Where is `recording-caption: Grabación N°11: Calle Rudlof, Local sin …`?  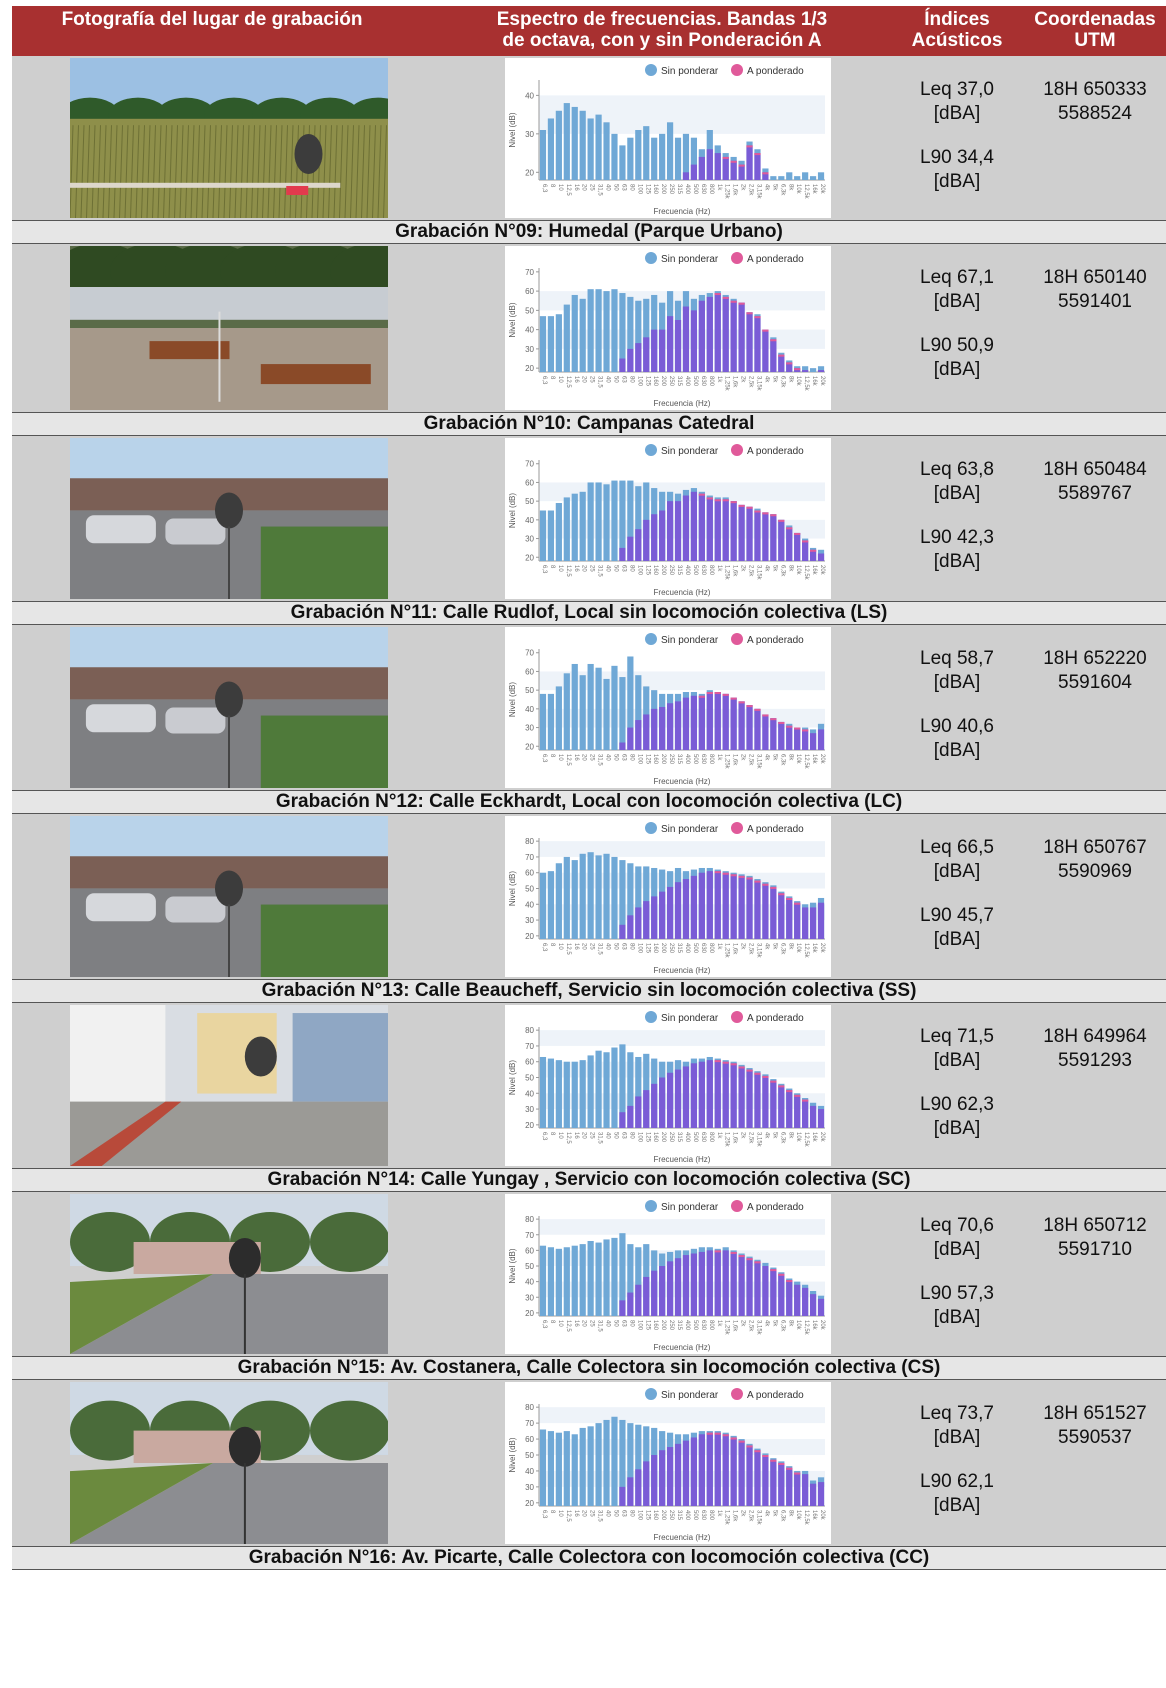
recording-caption: Grabación N°11: Calle Rudlof, Local sin … is located at coordinates (589, 613).